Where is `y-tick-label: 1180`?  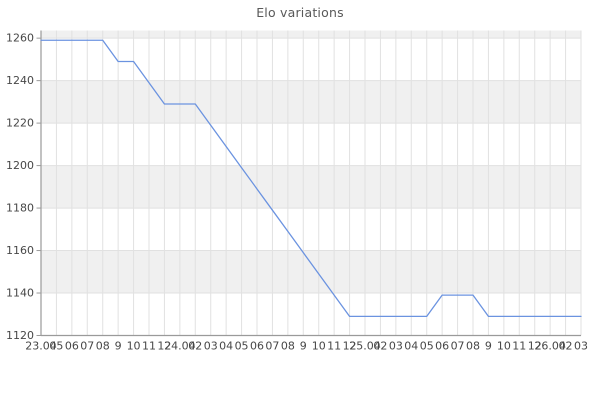
y-tick-label: 1180 is located at coordinates (20, 208).